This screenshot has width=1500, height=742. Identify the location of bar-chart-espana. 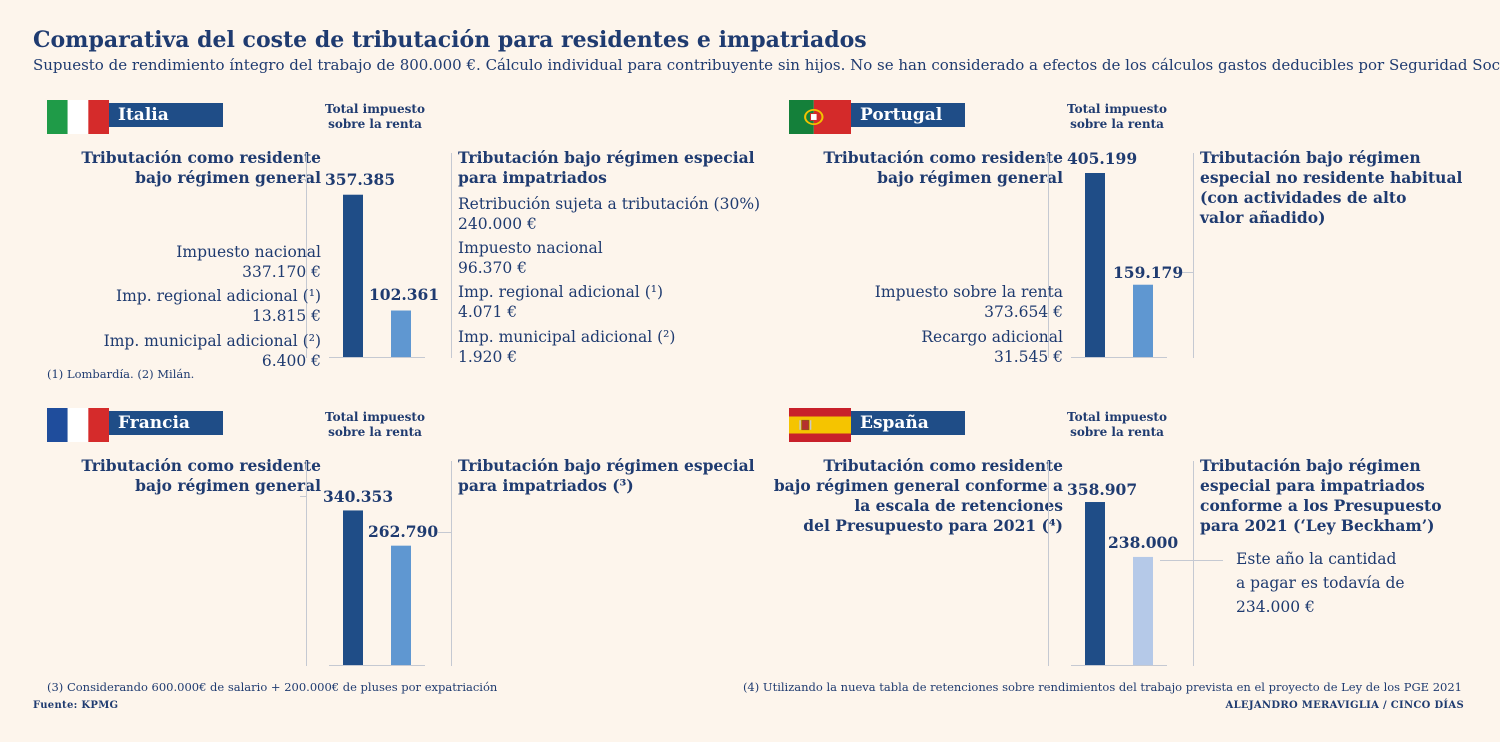
(1119, 584).